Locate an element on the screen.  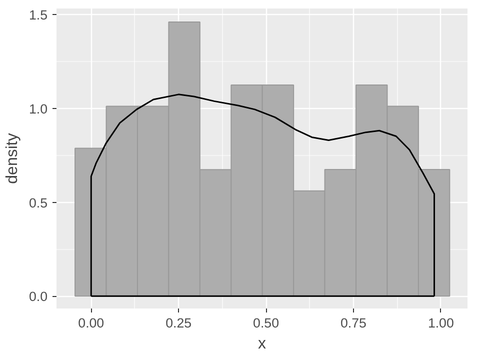
x-axis-title: x is located at coordinates (262, 344).